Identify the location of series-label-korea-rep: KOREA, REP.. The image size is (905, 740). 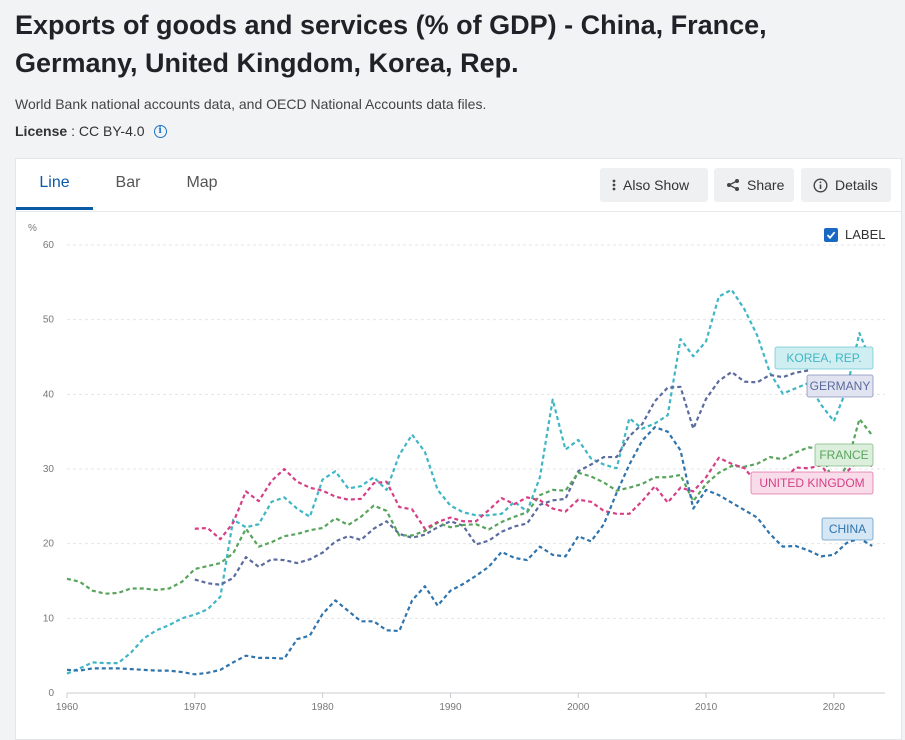
(823, 358).